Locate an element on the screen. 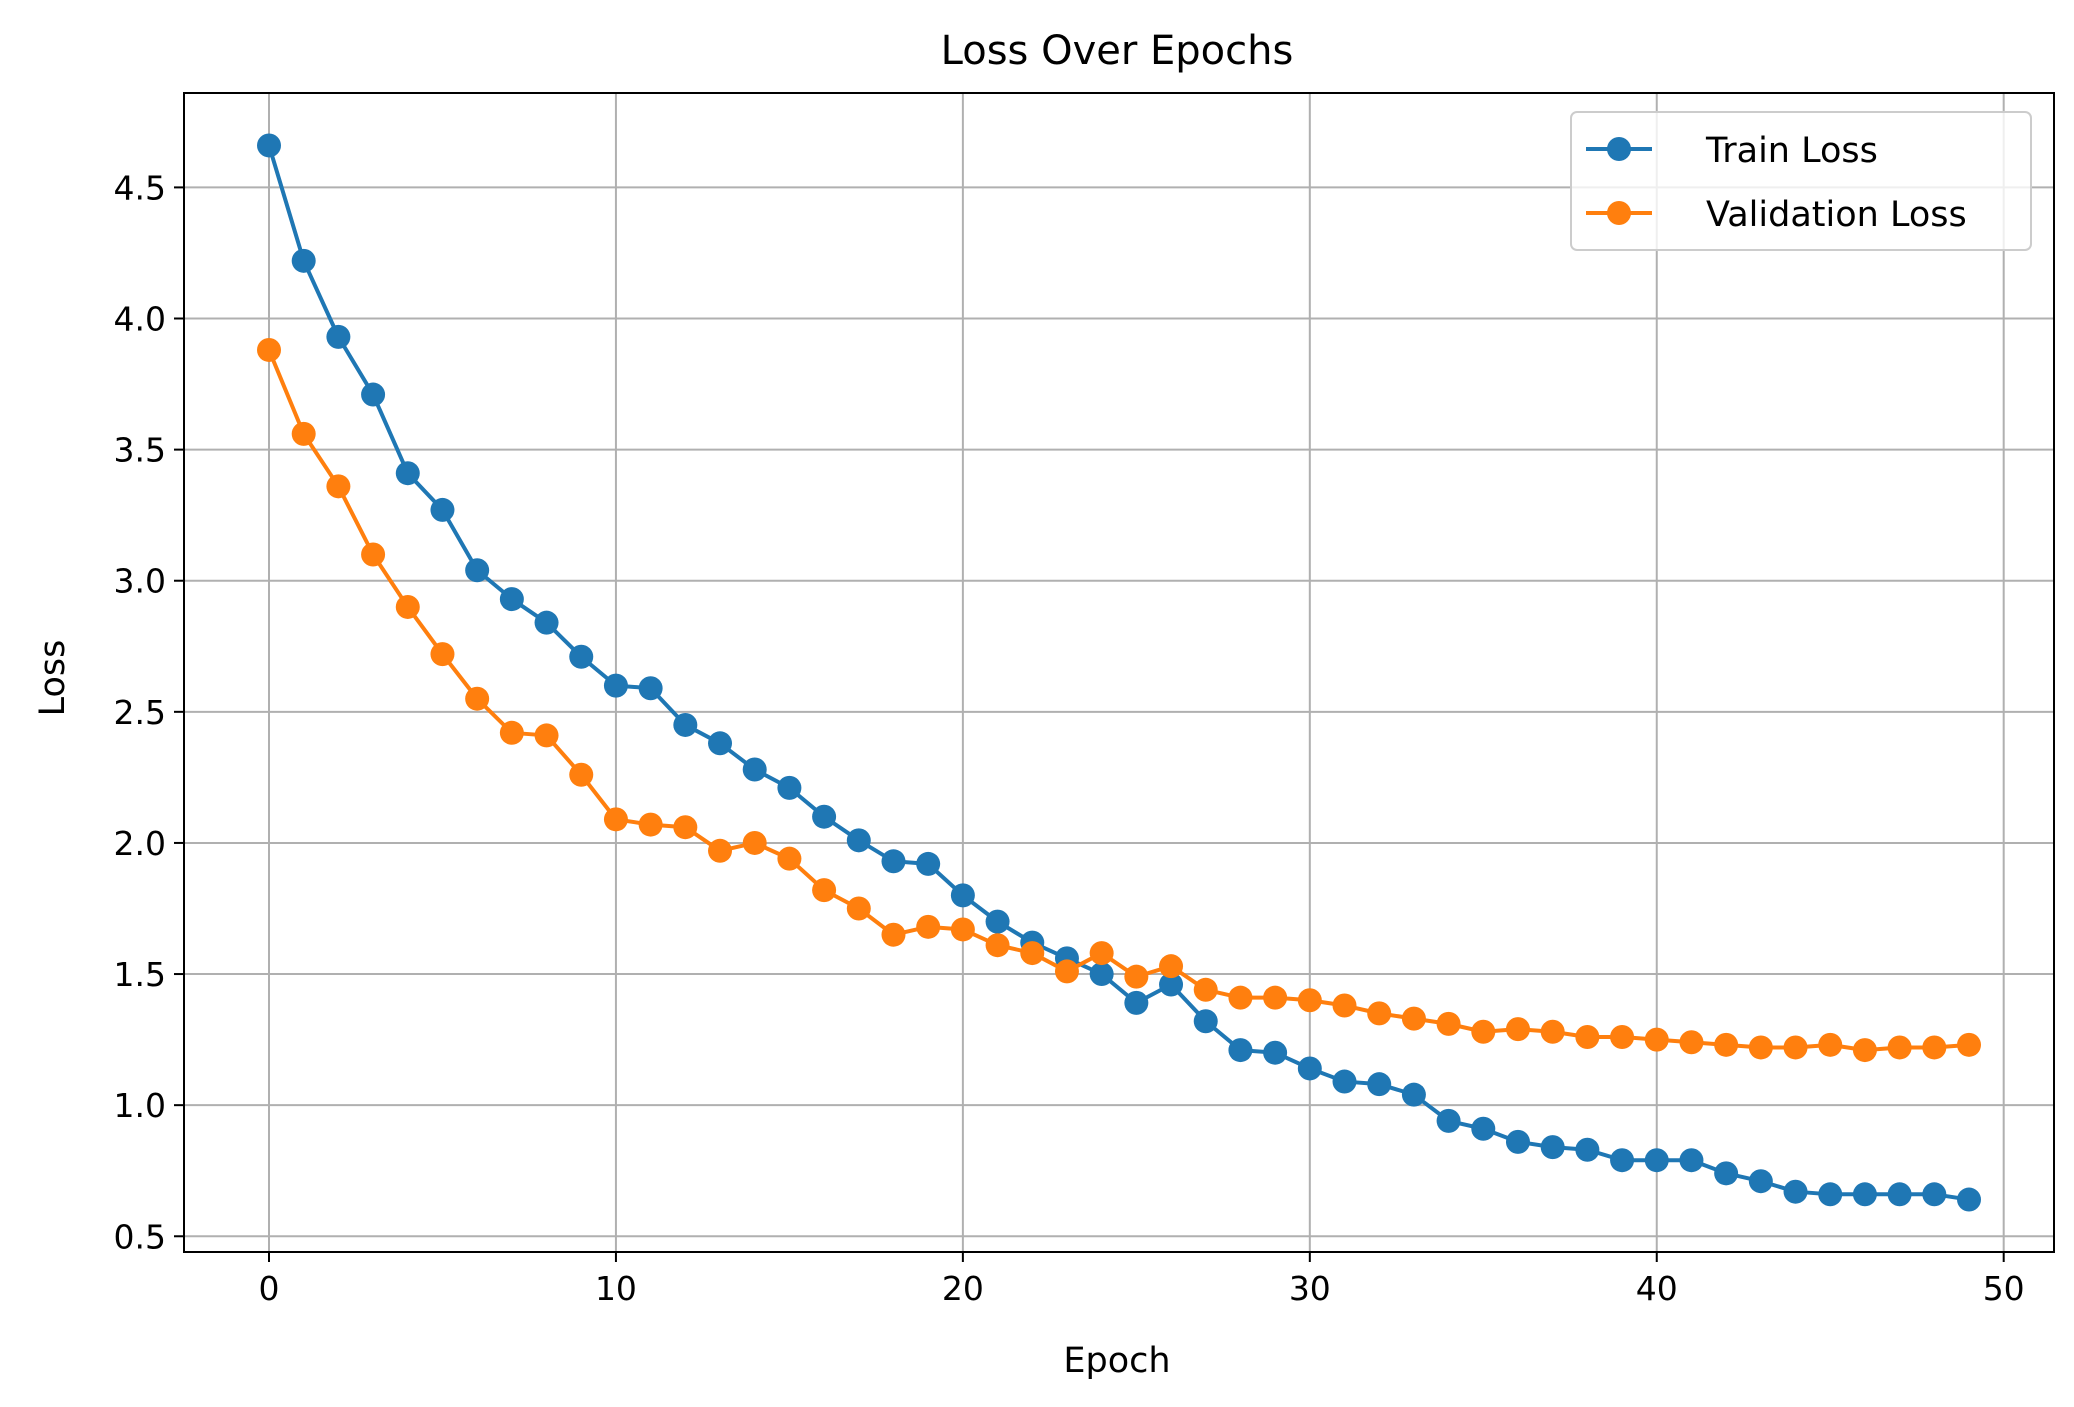  y-tick-label: 0.5 is located at coordinates (140, 1236).